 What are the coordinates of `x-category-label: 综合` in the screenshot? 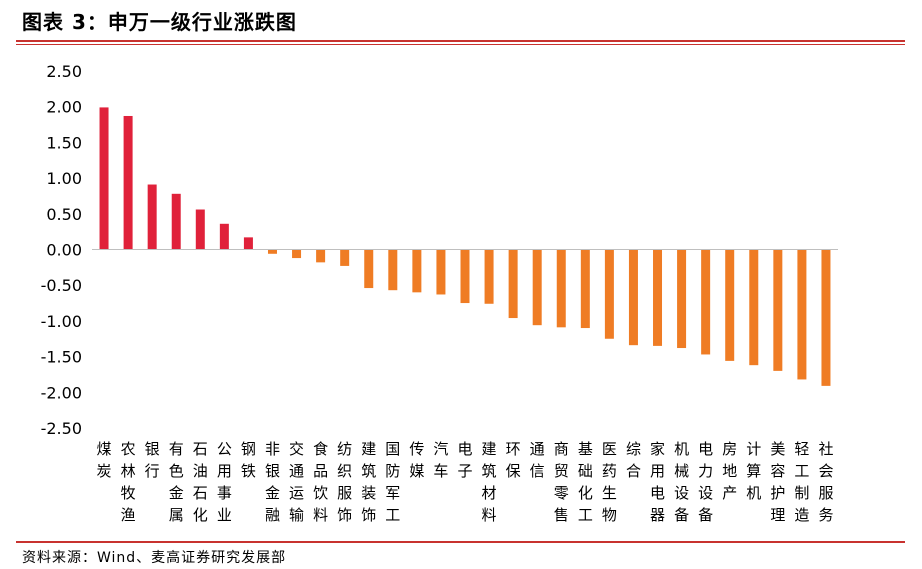 It's located at (633, 460).